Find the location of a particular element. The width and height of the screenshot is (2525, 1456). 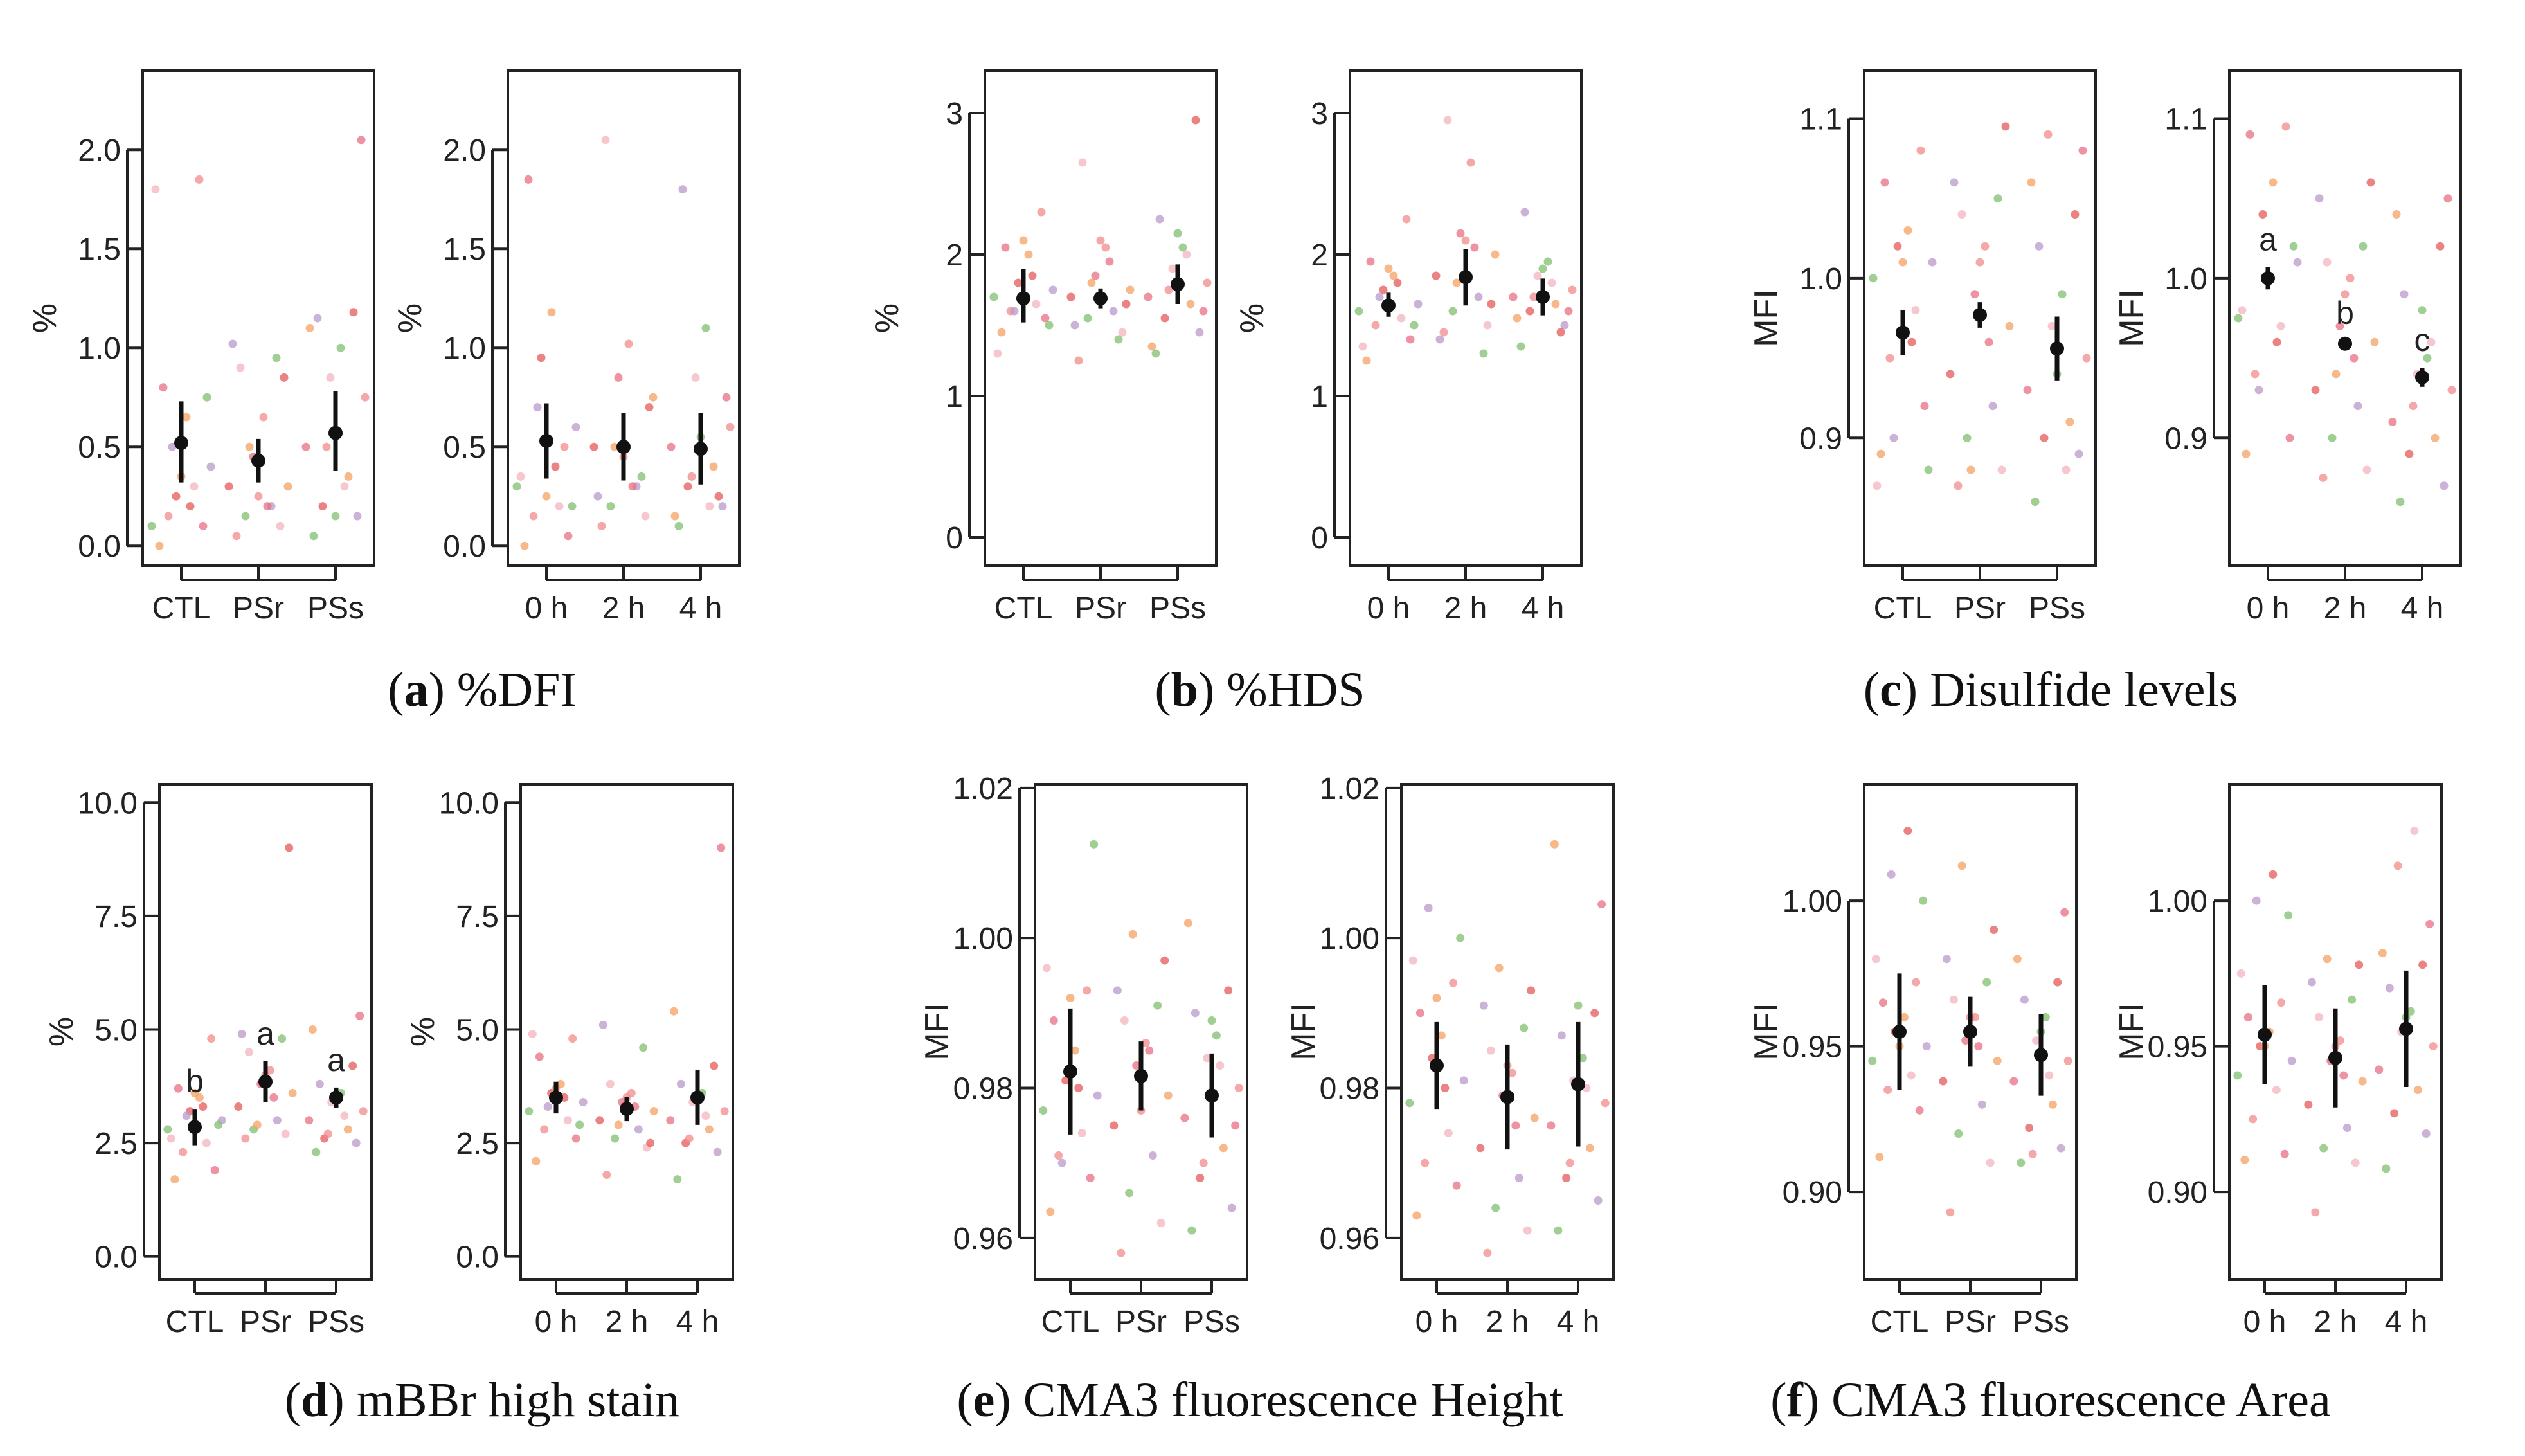

significance-letter: b is located at coordinates (2345, 313).